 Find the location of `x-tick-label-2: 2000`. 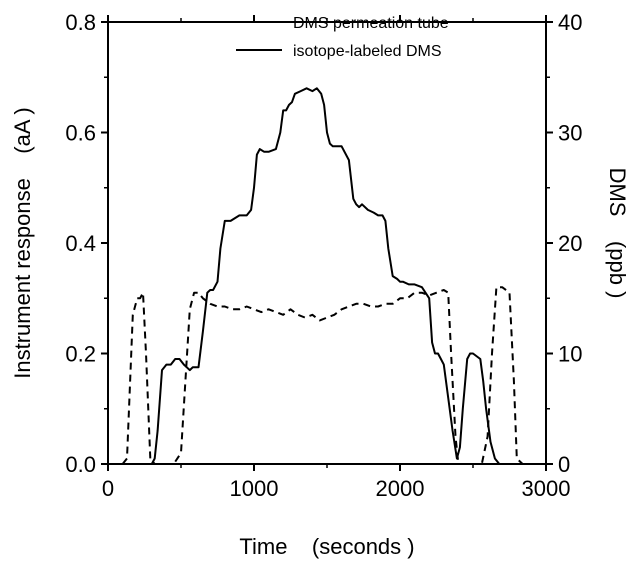

x-tick-label-2: 2000 is located at coordinates (400, 488).